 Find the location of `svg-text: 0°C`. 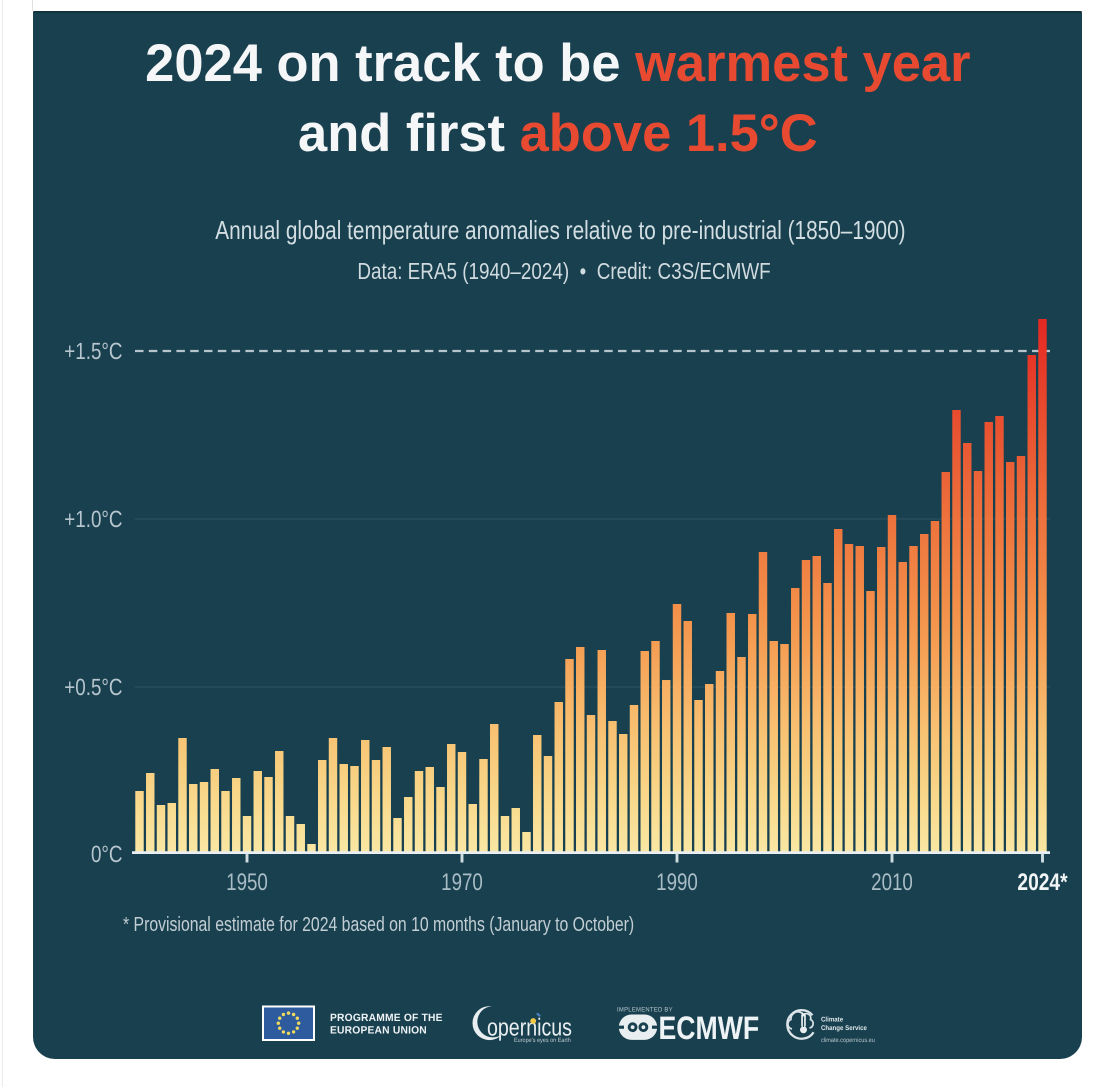

svg-text: 0°C is located at coordinates (107, 854).